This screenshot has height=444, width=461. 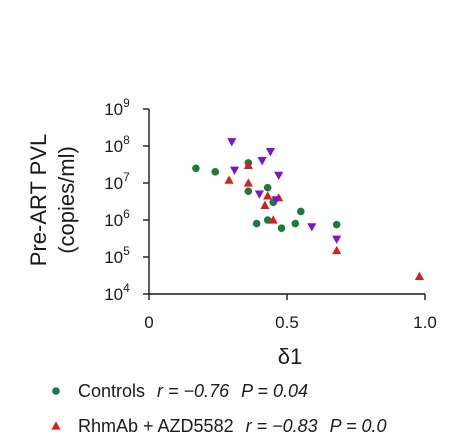 I want to click on legend-entry: RhmAb + AZD5582 r = −0.83 P = 0.0, so click(x=219, y=426).